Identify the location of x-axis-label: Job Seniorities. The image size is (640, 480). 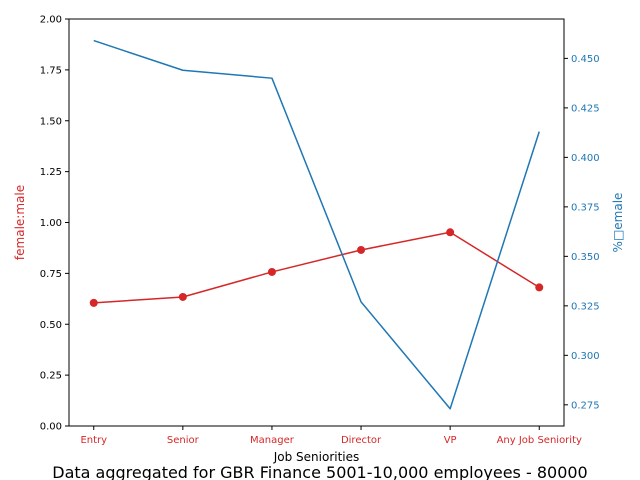
(316, 457).